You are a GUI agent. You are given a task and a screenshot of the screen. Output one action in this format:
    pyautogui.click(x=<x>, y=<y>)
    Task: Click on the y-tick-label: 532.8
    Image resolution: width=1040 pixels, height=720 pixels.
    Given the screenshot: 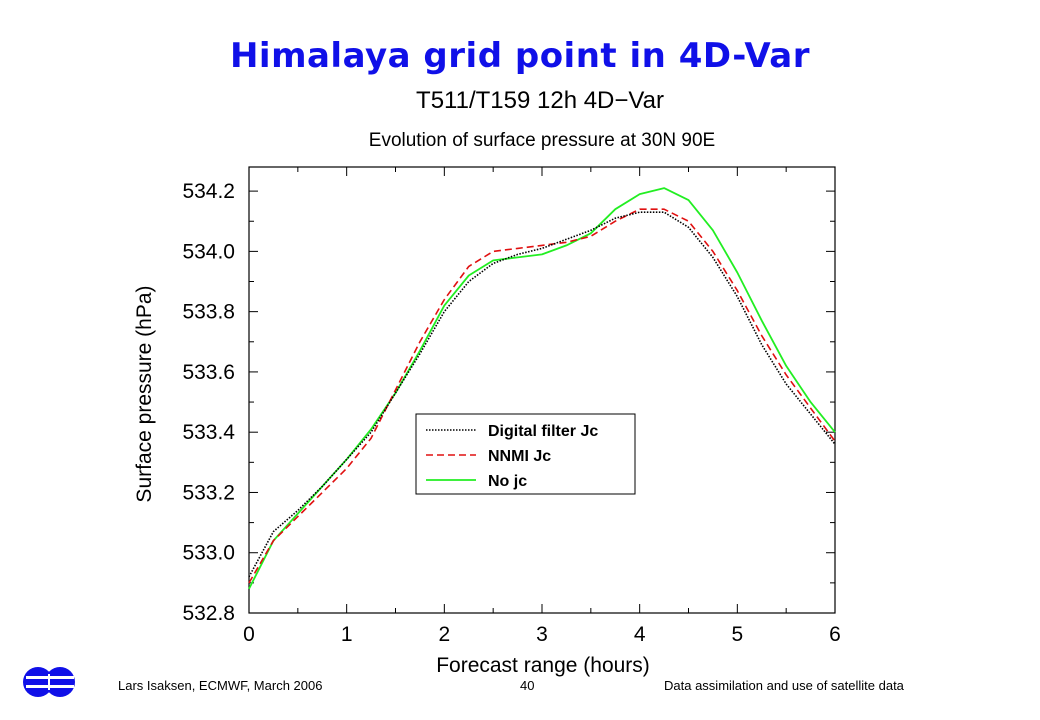 What is the action you would take?
    pyautogui.click(x=208, y=613)
    